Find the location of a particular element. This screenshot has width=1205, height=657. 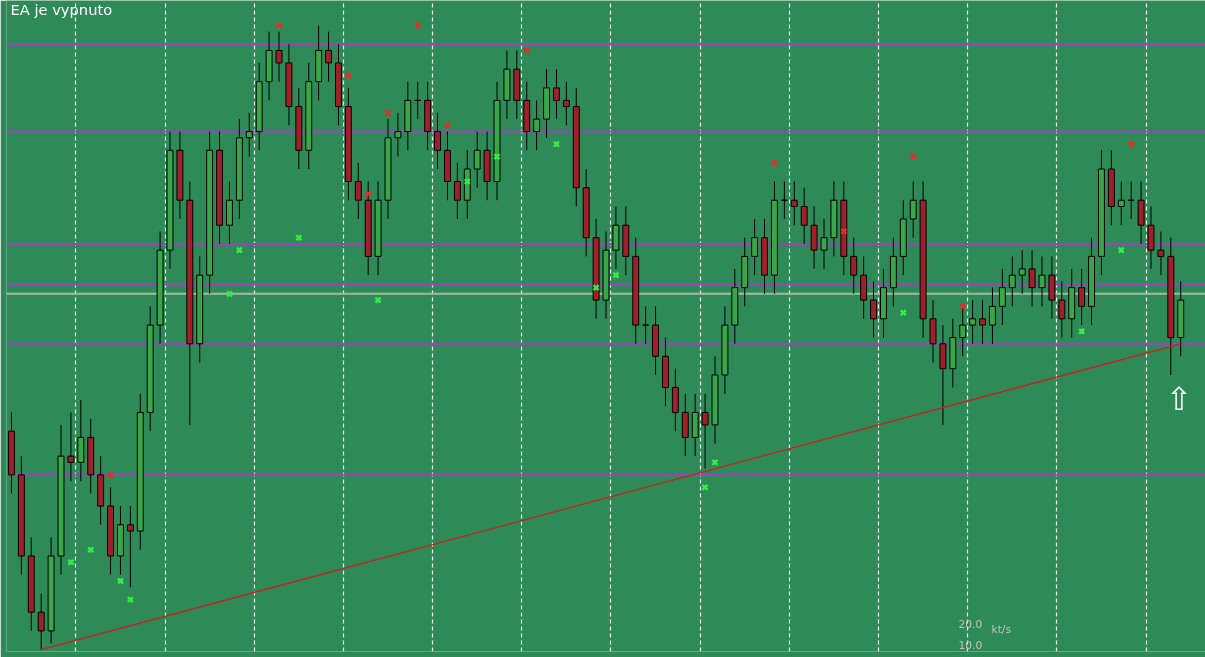

annotation: 20.0 is located at coordinates (970, 624).